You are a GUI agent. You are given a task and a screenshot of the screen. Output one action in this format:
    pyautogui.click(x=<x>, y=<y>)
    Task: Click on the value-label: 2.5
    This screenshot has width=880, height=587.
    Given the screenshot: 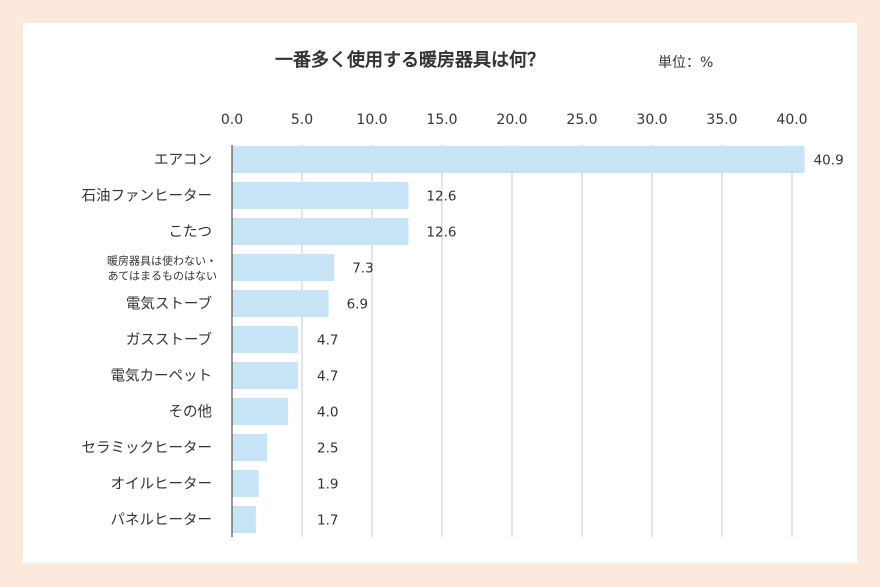 What is the action you would take?
    pyautogui.click(x=327, y=449)
    